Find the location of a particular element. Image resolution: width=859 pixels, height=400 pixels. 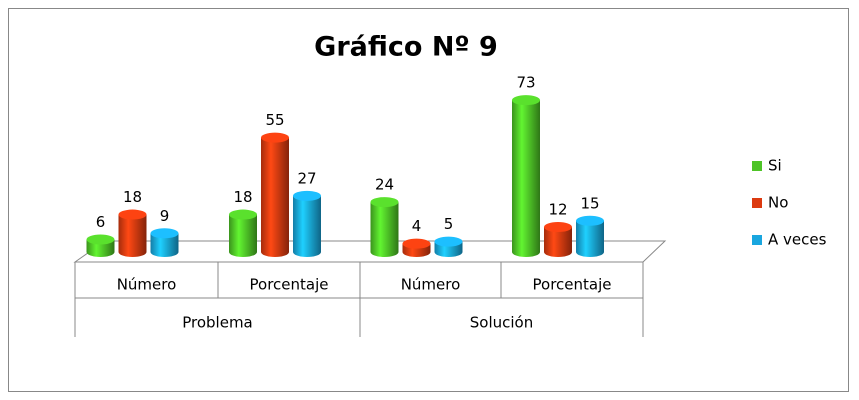

data-label: 12 is located at coordinates (557, 210).